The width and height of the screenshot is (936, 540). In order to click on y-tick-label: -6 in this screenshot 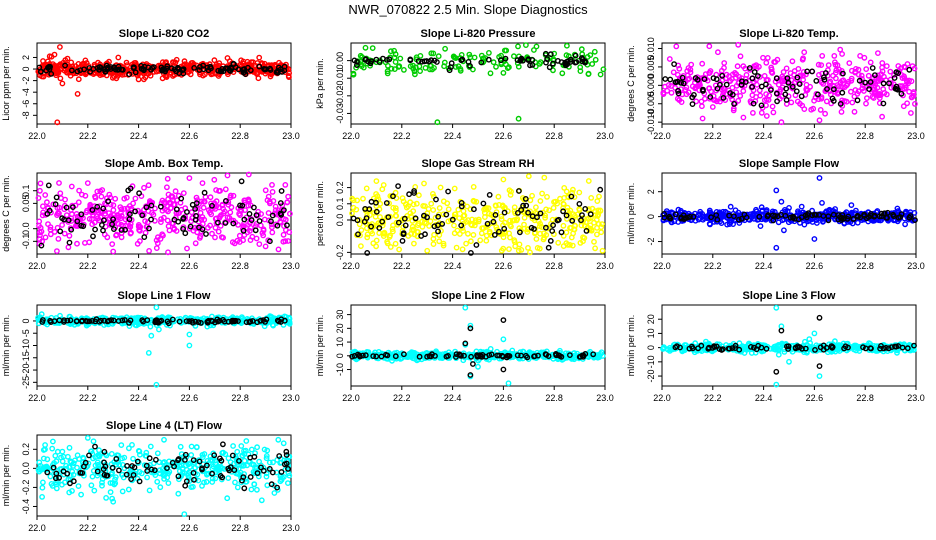, I will do `click(26, 104)`.